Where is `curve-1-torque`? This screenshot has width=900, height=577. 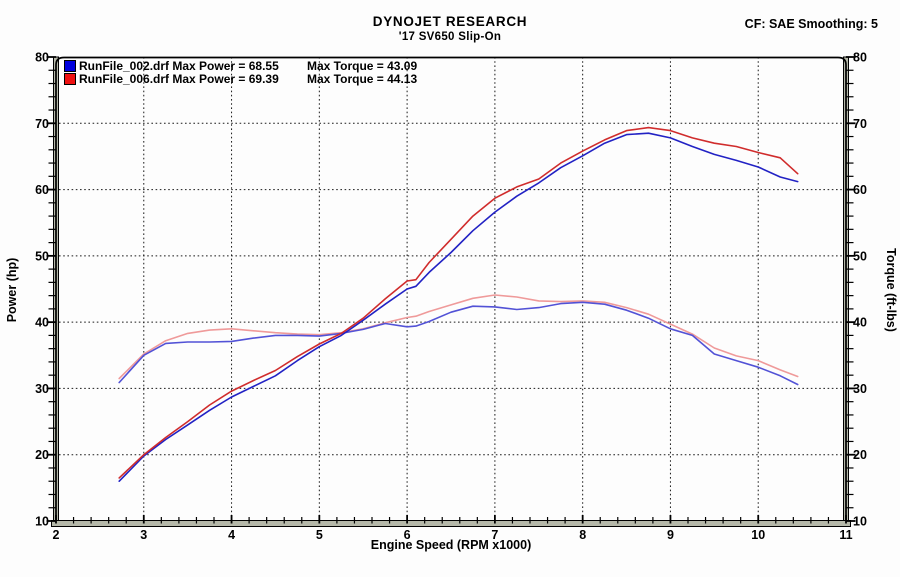
curve-1-torque is located at coordinates (458, 343).